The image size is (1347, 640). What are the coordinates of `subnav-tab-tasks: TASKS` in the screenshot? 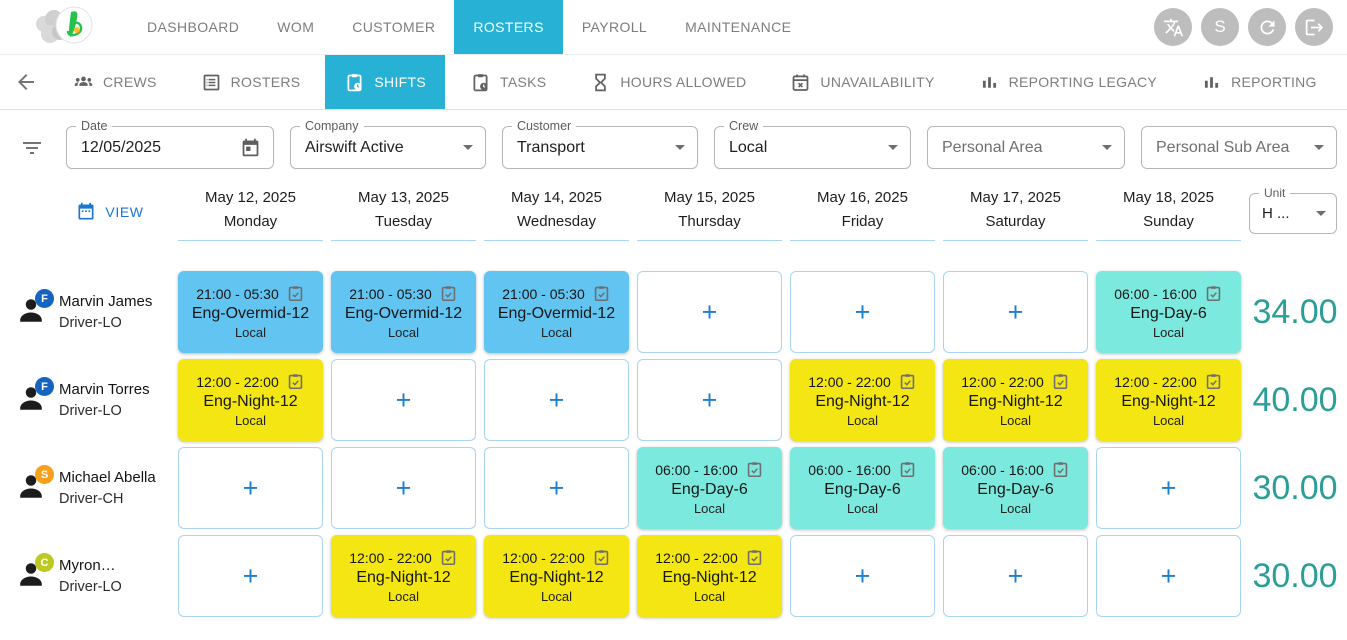 It's located at (508, 82).